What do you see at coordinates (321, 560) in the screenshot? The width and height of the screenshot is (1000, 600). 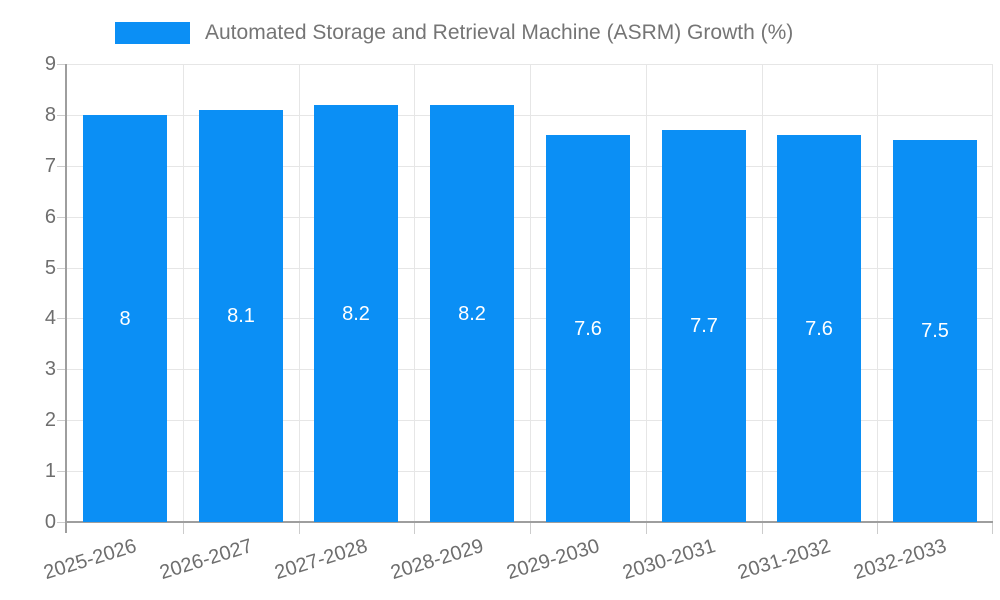 I see `x-axis-label: 2027-2028` at bounding box center [321, 560].